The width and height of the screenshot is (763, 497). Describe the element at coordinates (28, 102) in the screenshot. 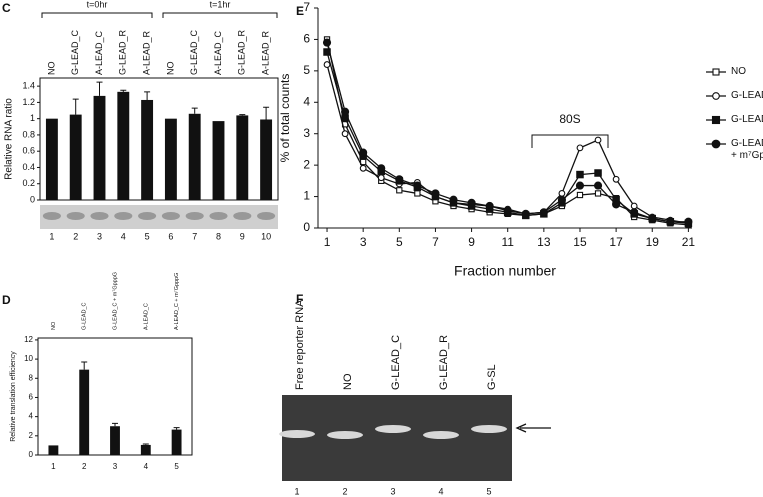

I see `y-tick-label: 1.2` at that location.